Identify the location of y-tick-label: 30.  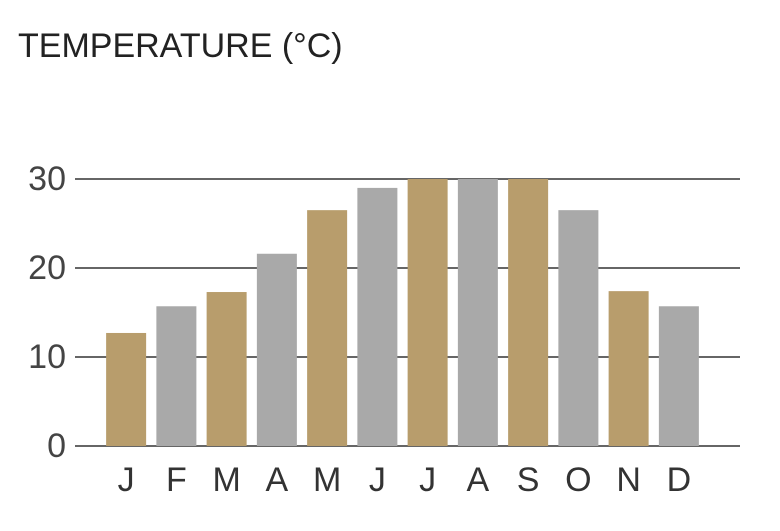
(47, 179).